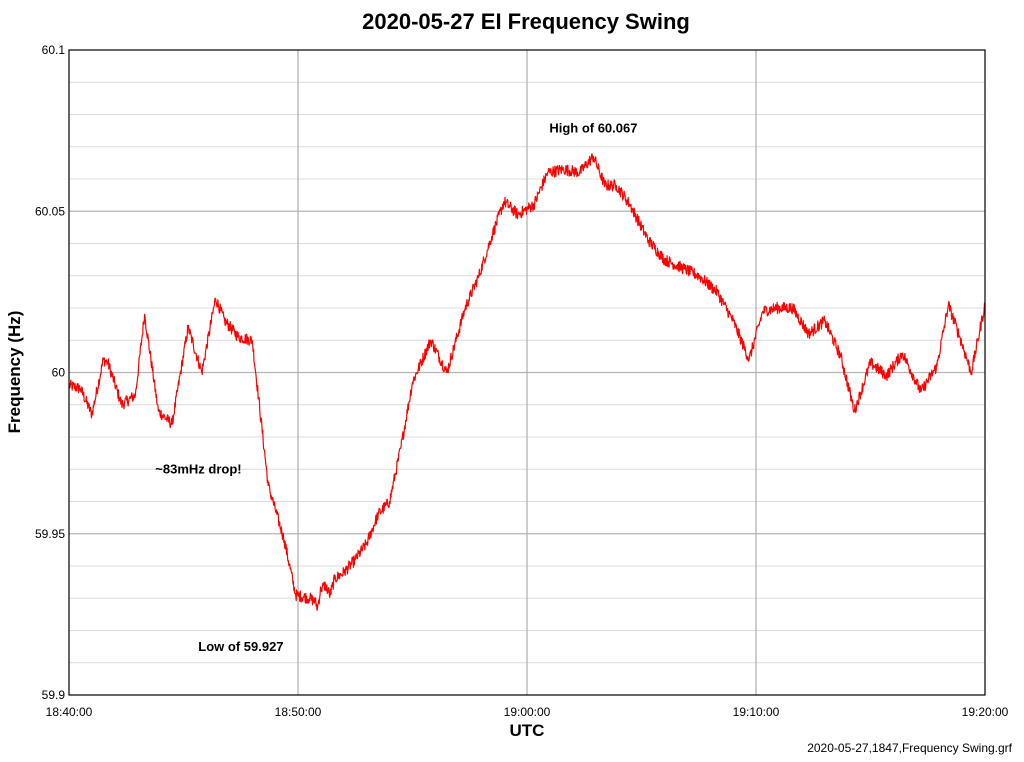  I want to click on x-tick-label: 19:10:00, so click(756, 712).